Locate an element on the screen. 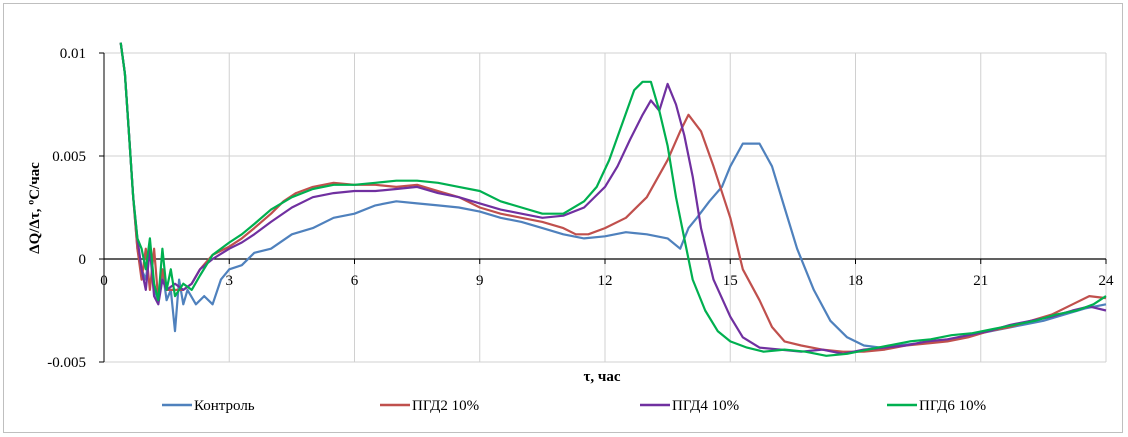  y-tick-label: 0.005 is located at coordinates (69, 157).